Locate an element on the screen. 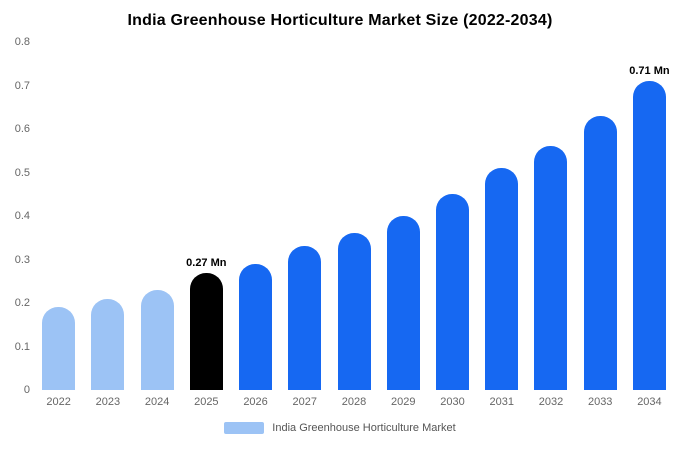 Image resolution: width=680 pixels, height=450 pixels. bar-column: 0.71 Mn is located at coordinates (649, 216).